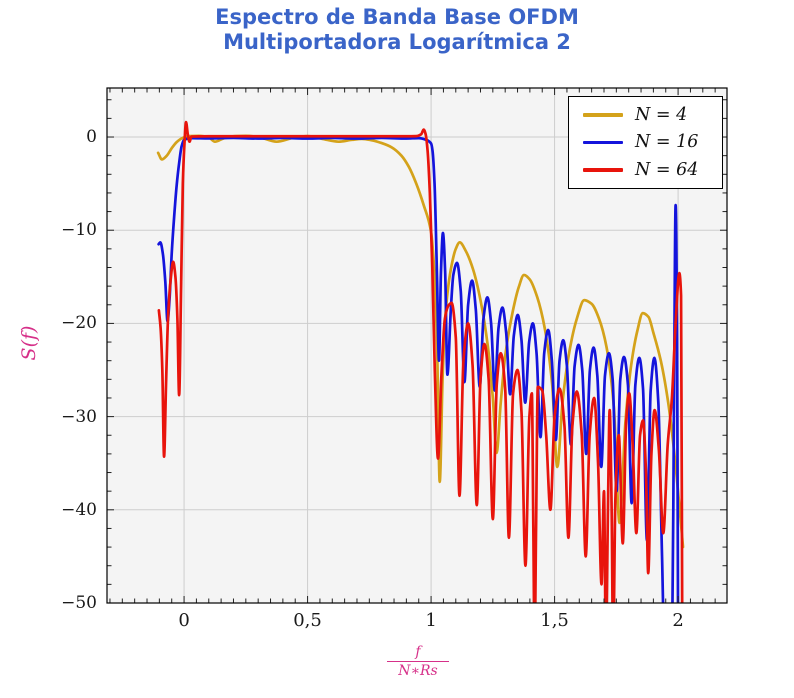 This screenshot has width=794, height=698. I want to click on x-tick-label-1: 0,5, so click(307, 620).